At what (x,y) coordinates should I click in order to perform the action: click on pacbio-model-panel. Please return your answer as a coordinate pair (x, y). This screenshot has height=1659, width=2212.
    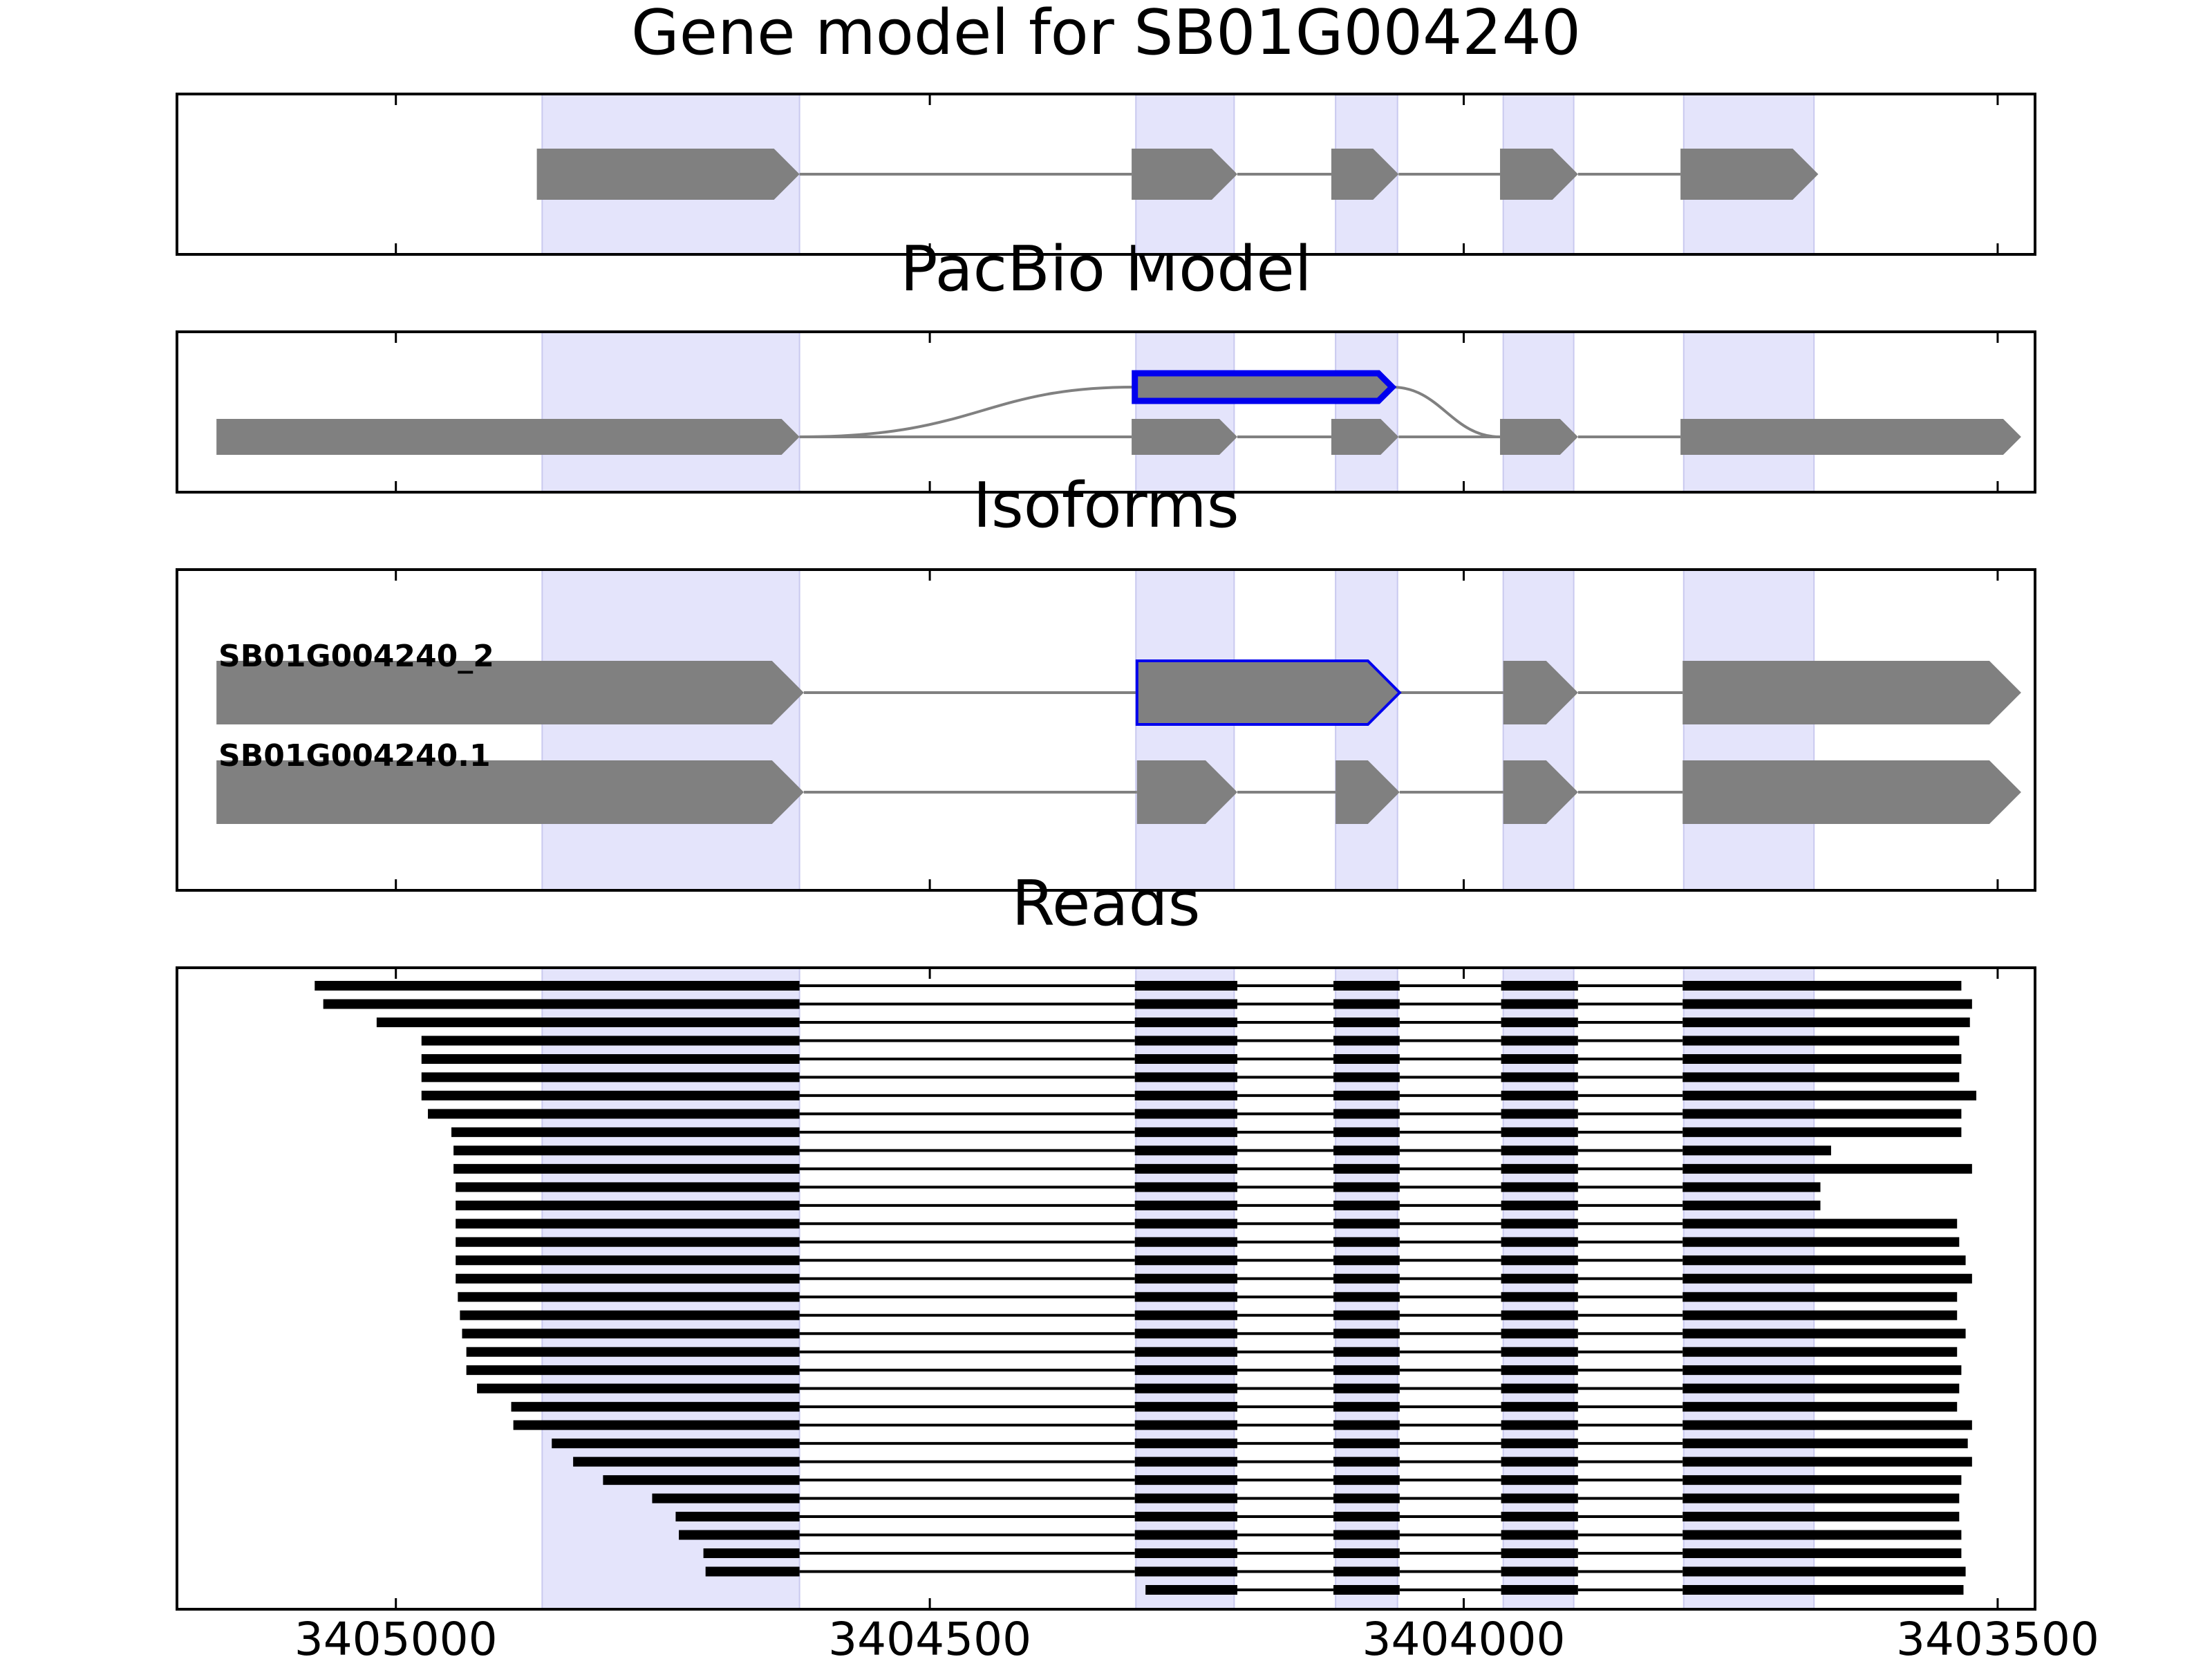
    Looking at the image, I should click on (1106, 412).